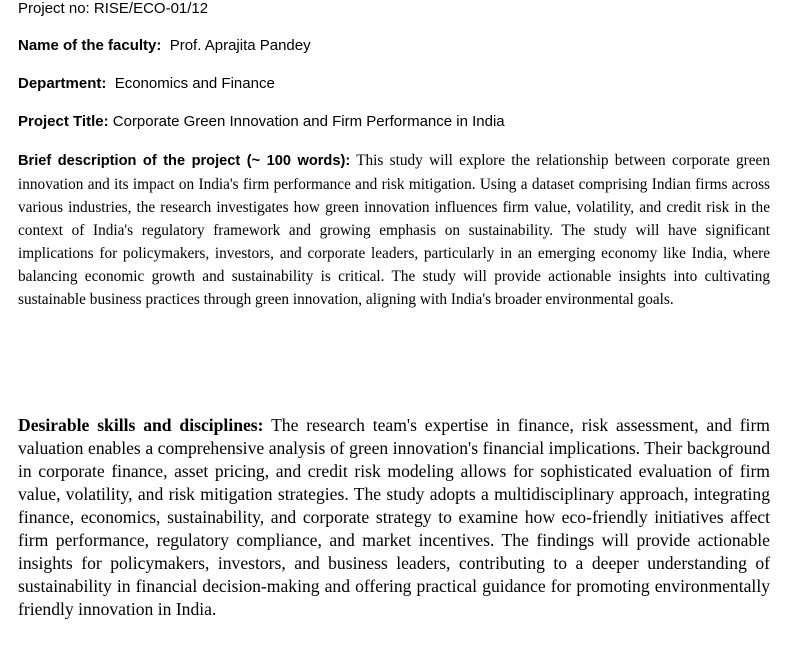 Image resolution: width=809 pixels, height=658 pixels. Describe the element at coordinates (141, 425) in the screenshot. I see `desirable-skills-label: Desirable skills and disciplines:` at that location.